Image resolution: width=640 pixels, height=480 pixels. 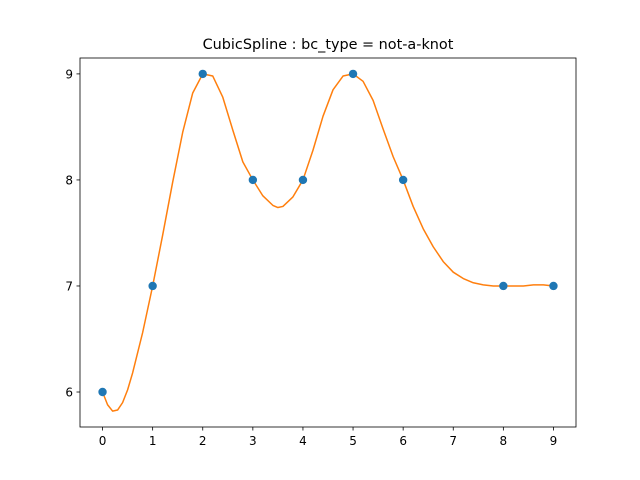 I want to click on x-tick-label: 8, so click(x=504, y=441).